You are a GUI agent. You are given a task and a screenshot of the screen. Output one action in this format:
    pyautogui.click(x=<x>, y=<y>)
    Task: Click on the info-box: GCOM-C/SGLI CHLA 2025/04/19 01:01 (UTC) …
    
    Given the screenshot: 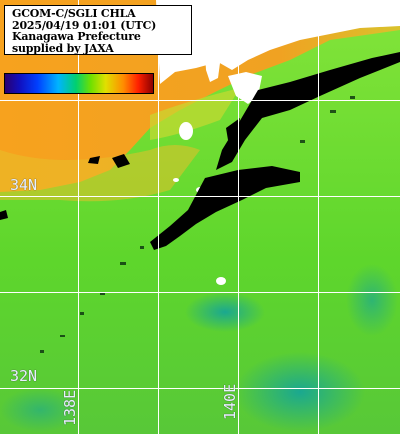 What is the action you would take?
    pyautogui.click(x=98, y=30)
    